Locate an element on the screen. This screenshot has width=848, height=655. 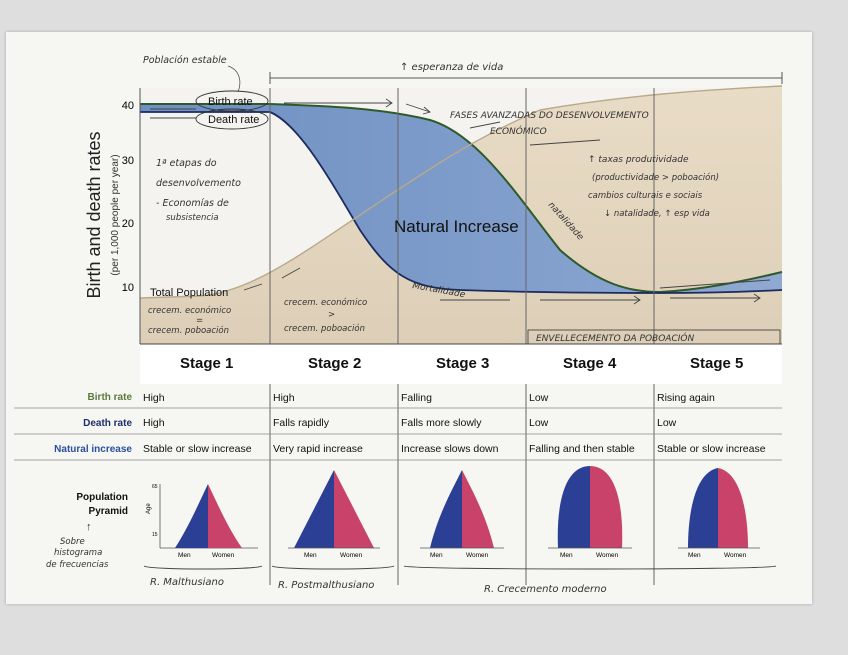
cell-death-stage2: Falls rapidly is located at coordinates (301, 423).